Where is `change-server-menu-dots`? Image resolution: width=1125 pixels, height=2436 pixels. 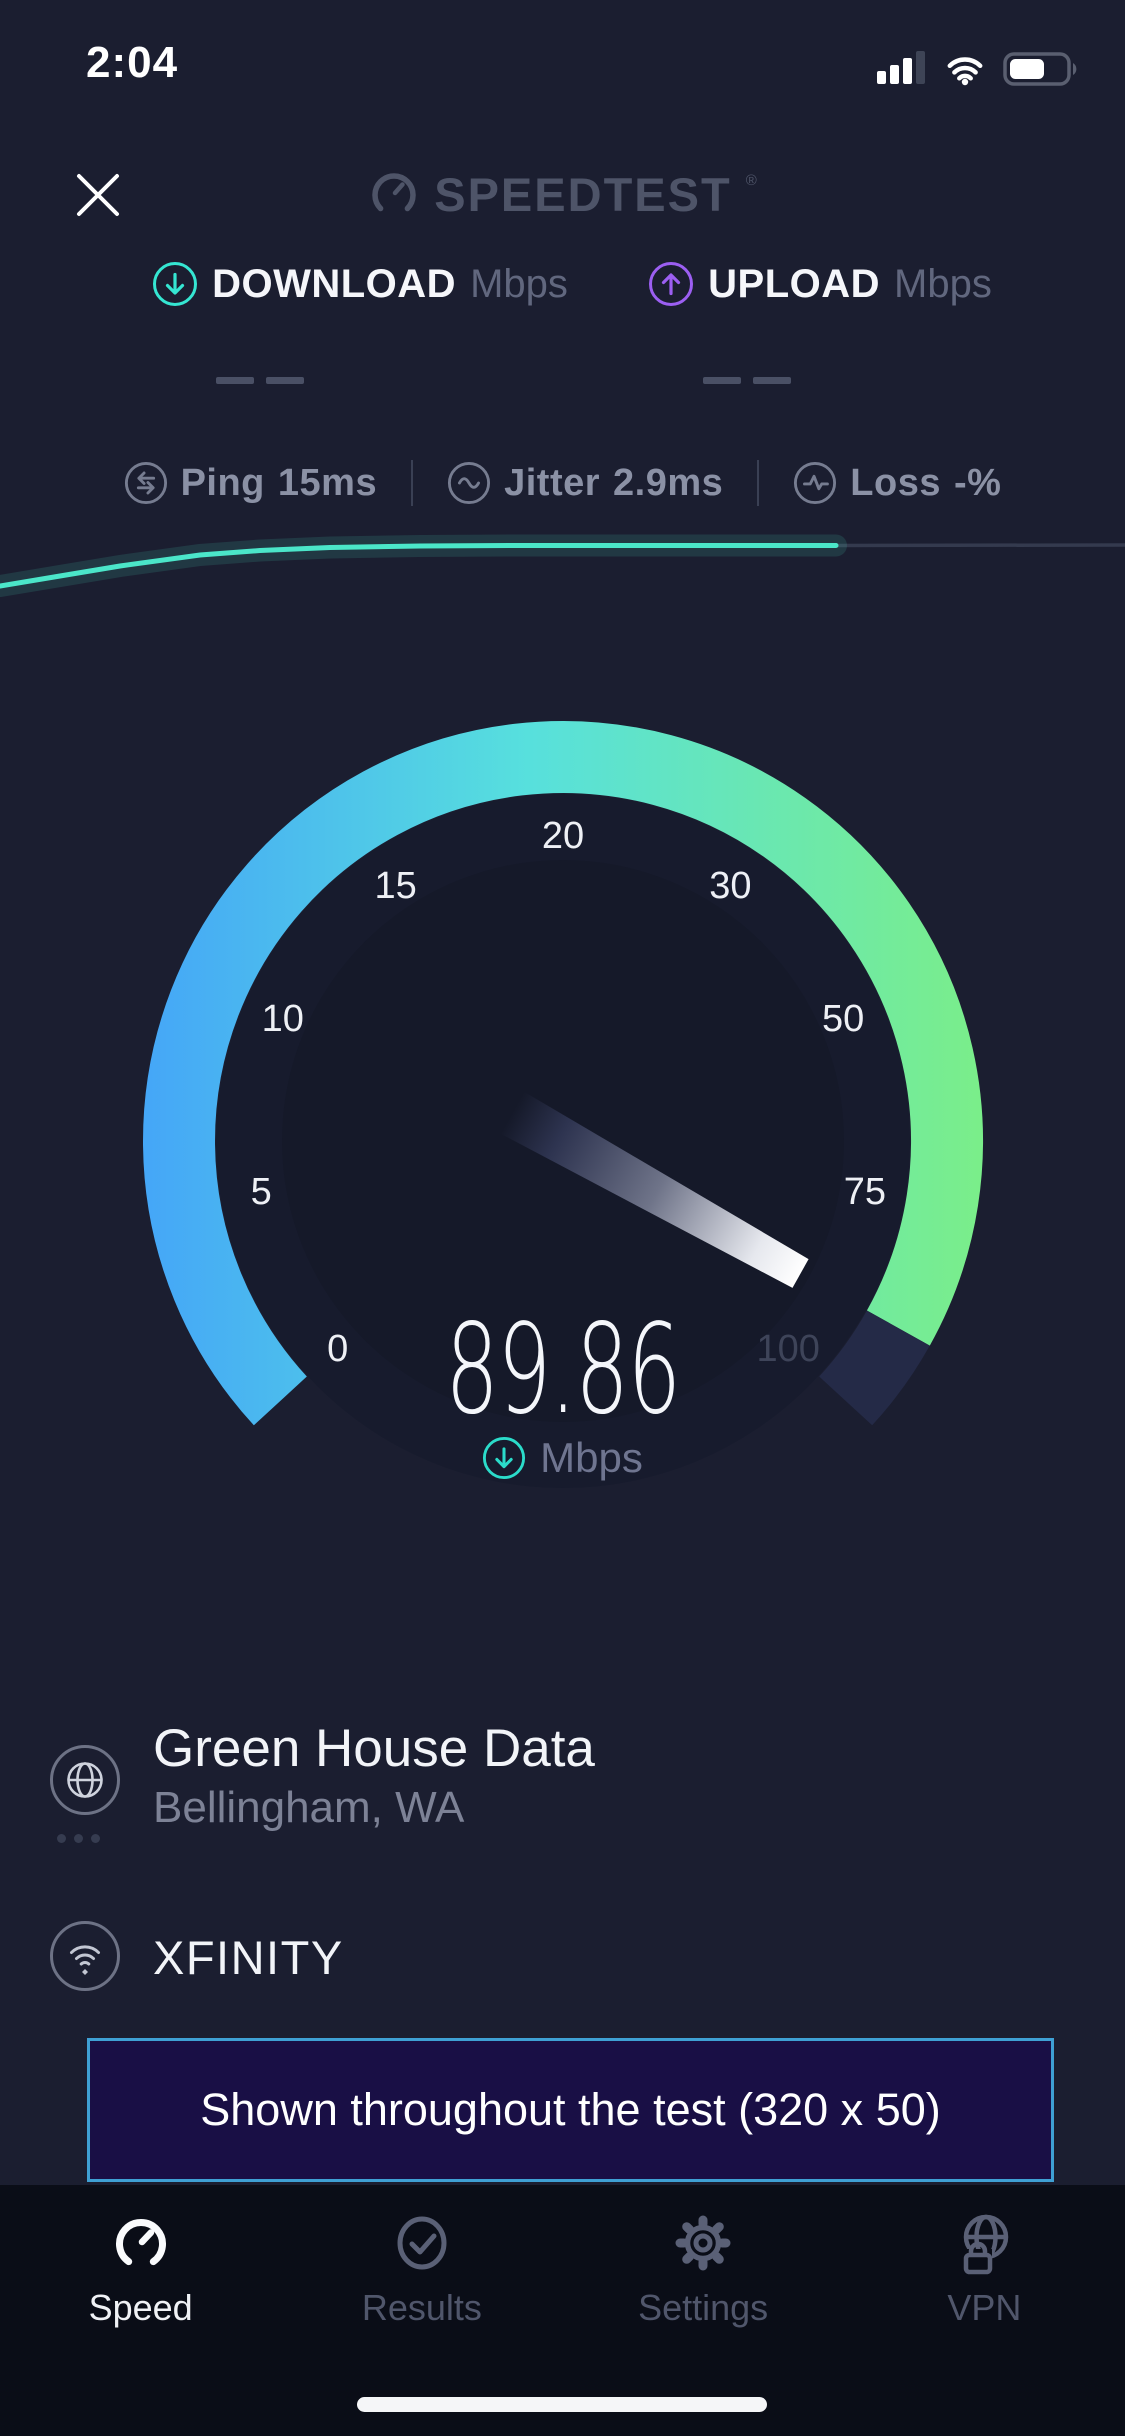 change-server-menu-dots is located at coordinates (78, 1838).